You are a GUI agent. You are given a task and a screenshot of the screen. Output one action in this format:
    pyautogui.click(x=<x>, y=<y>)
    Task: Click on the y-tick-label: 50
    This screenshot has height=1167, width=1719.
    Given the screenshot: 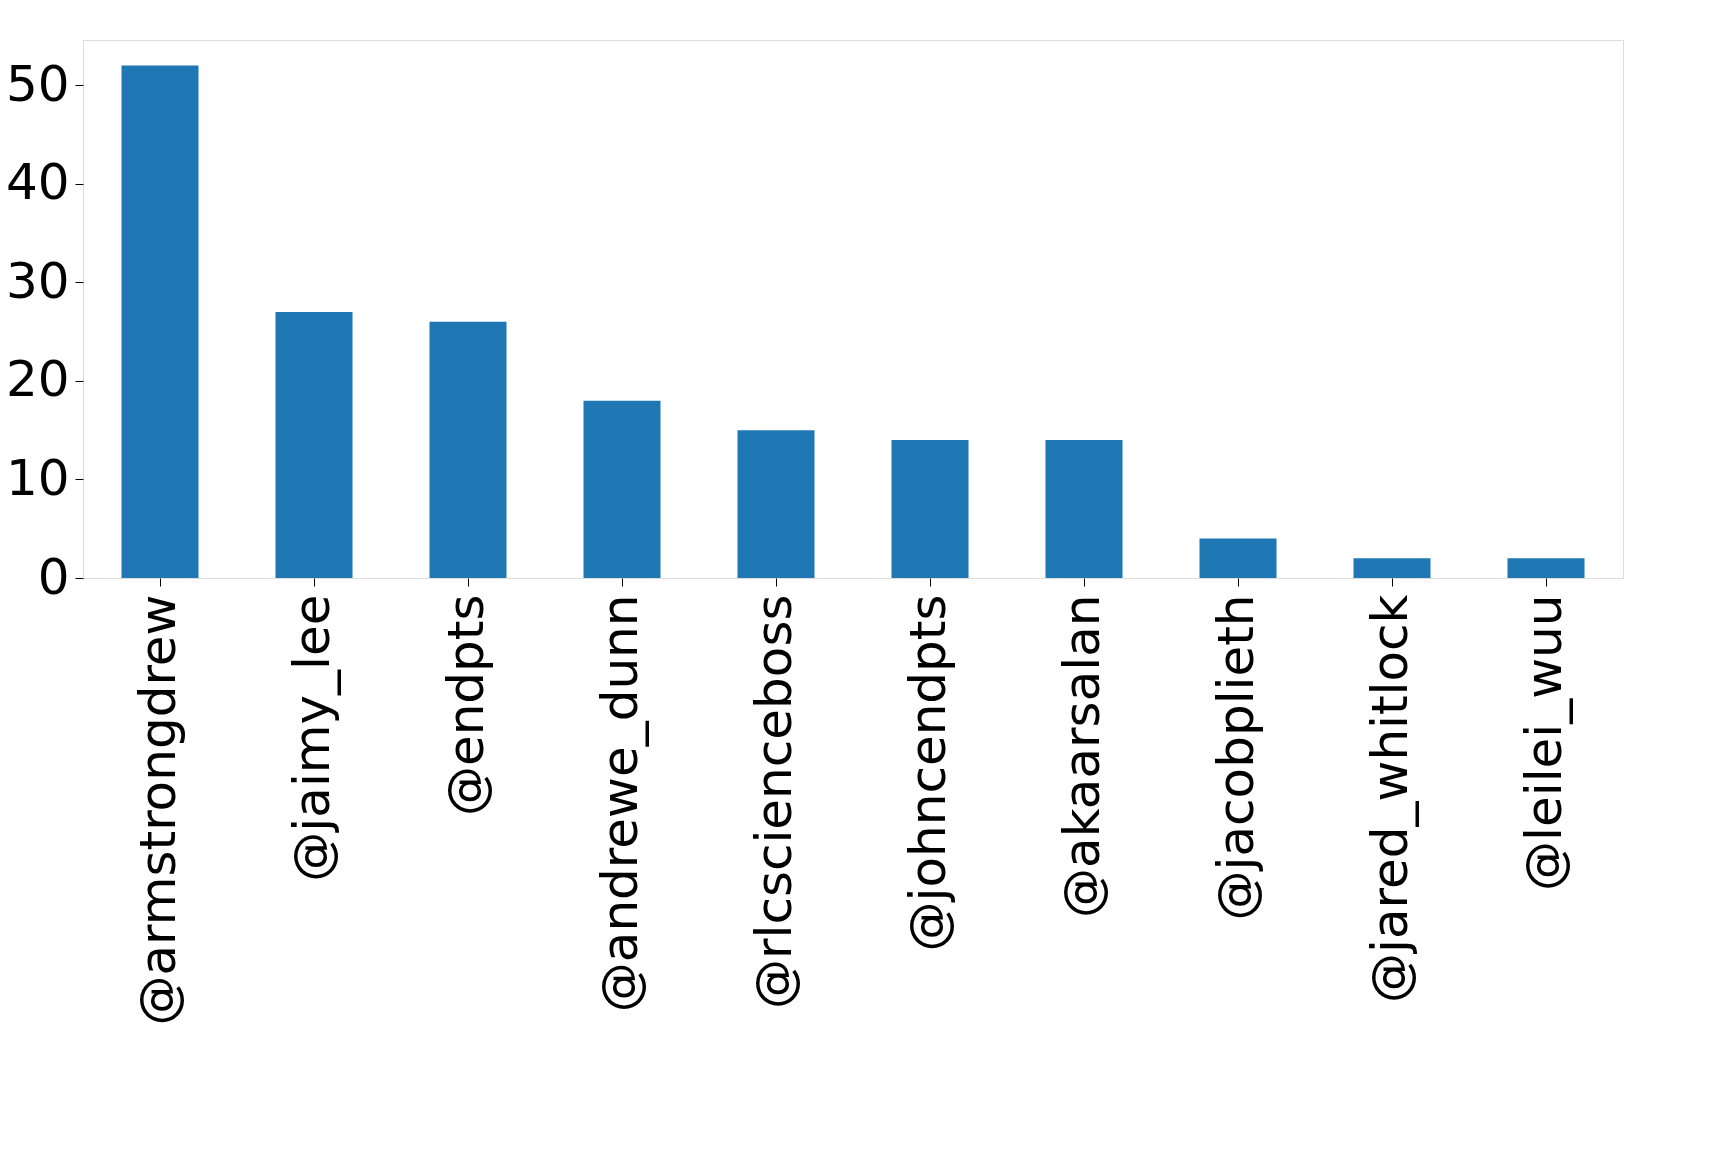 What is the action you would take?
    pyautogui.click(x=37, y=83)
    